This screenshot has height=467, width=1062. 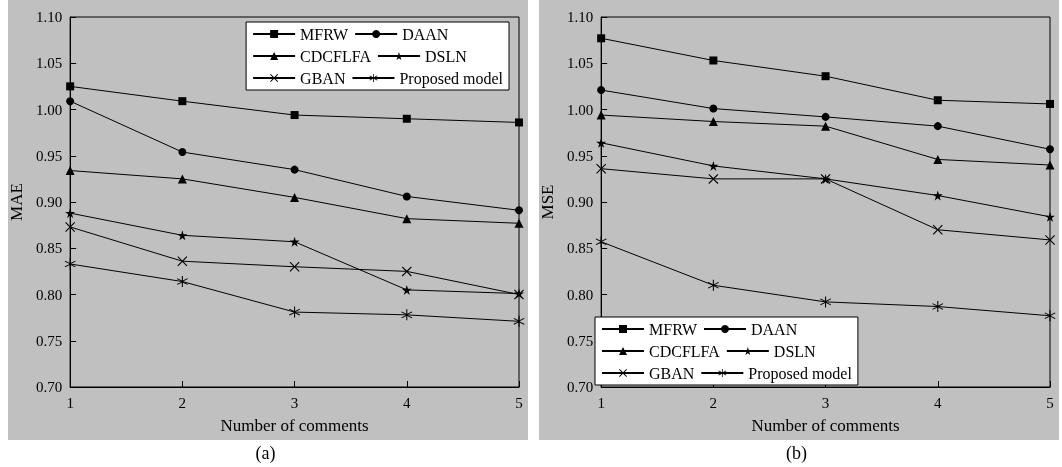 What do you see at coordinates (265, 453) in the screenshot?
I see `text: (a)` at bounding box center [265, 453].